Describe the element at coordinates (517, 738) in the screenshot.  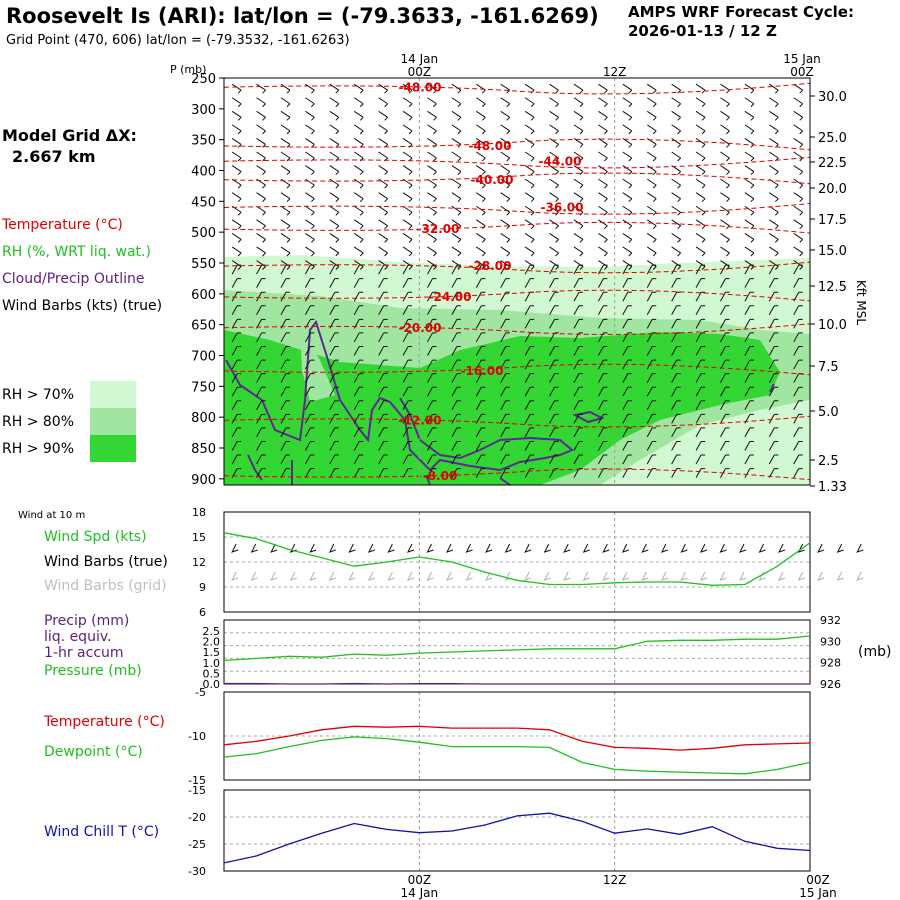
I see `temperature-line` at that location.